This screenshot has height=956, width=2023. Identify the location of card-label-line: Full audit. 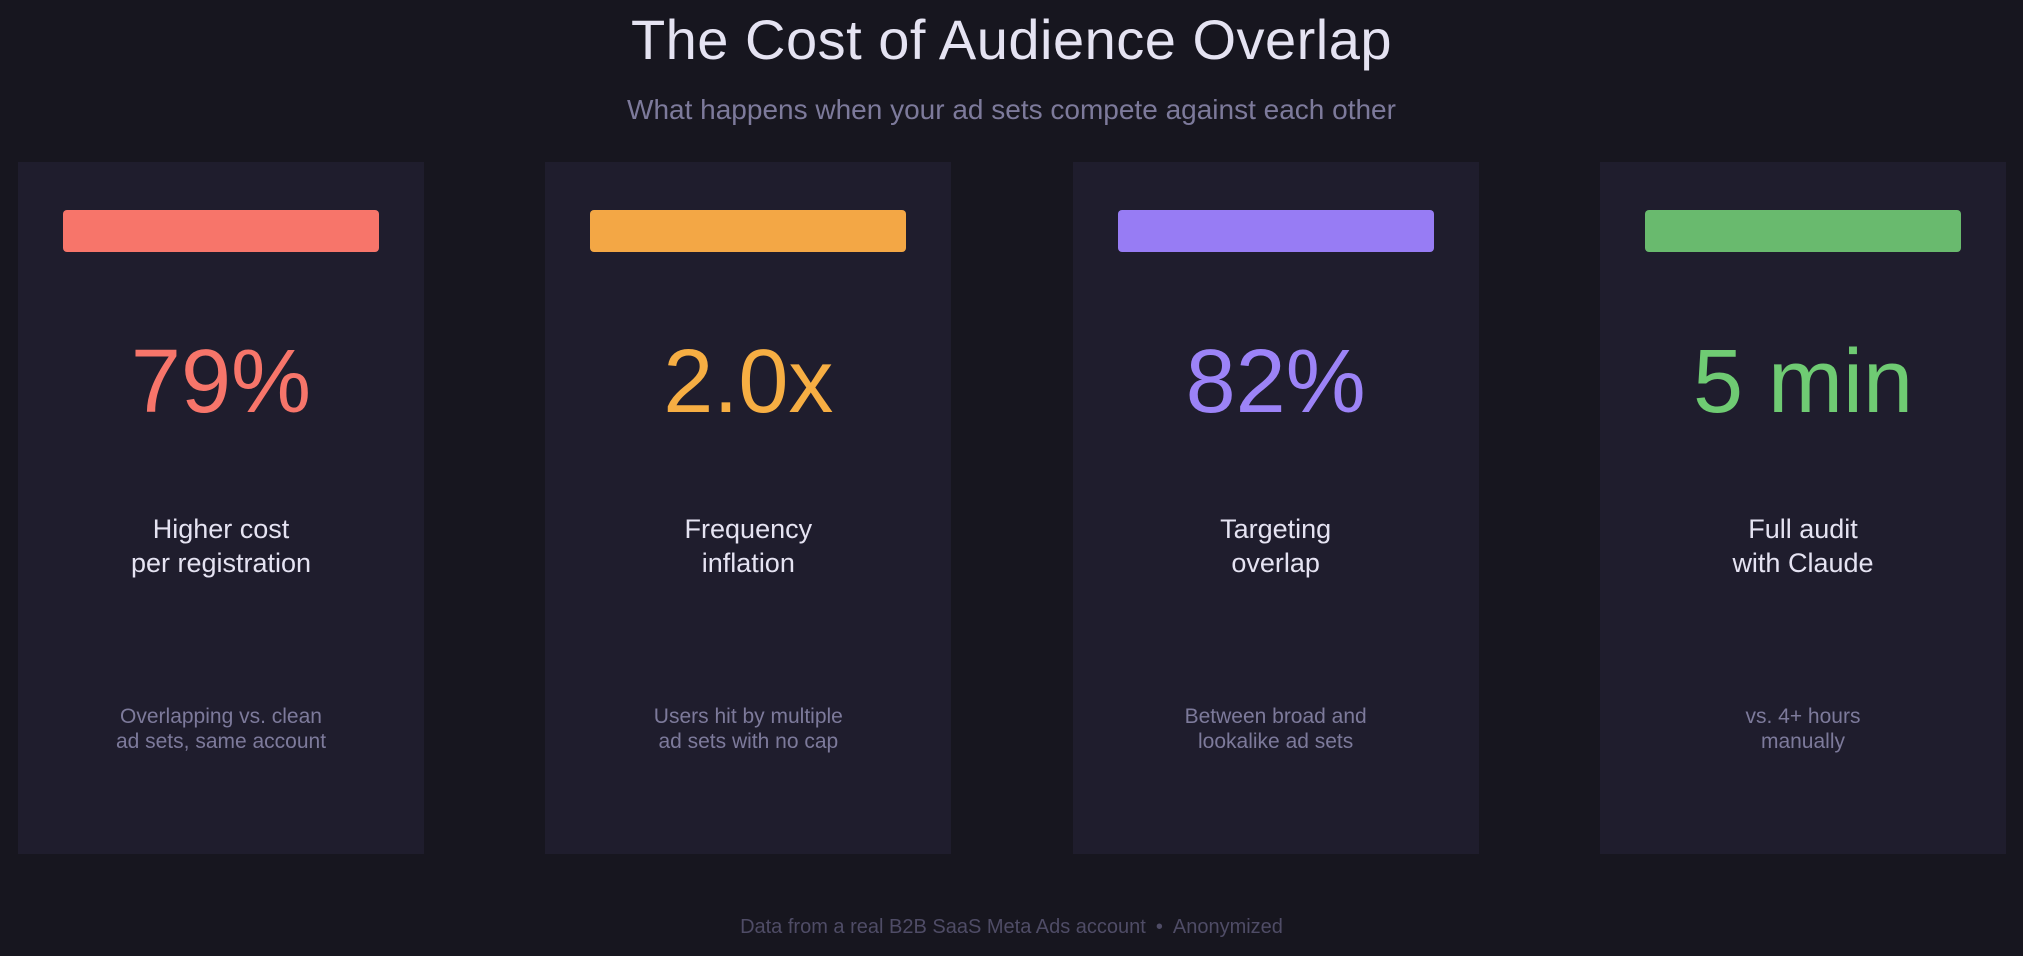
(1803, 529).